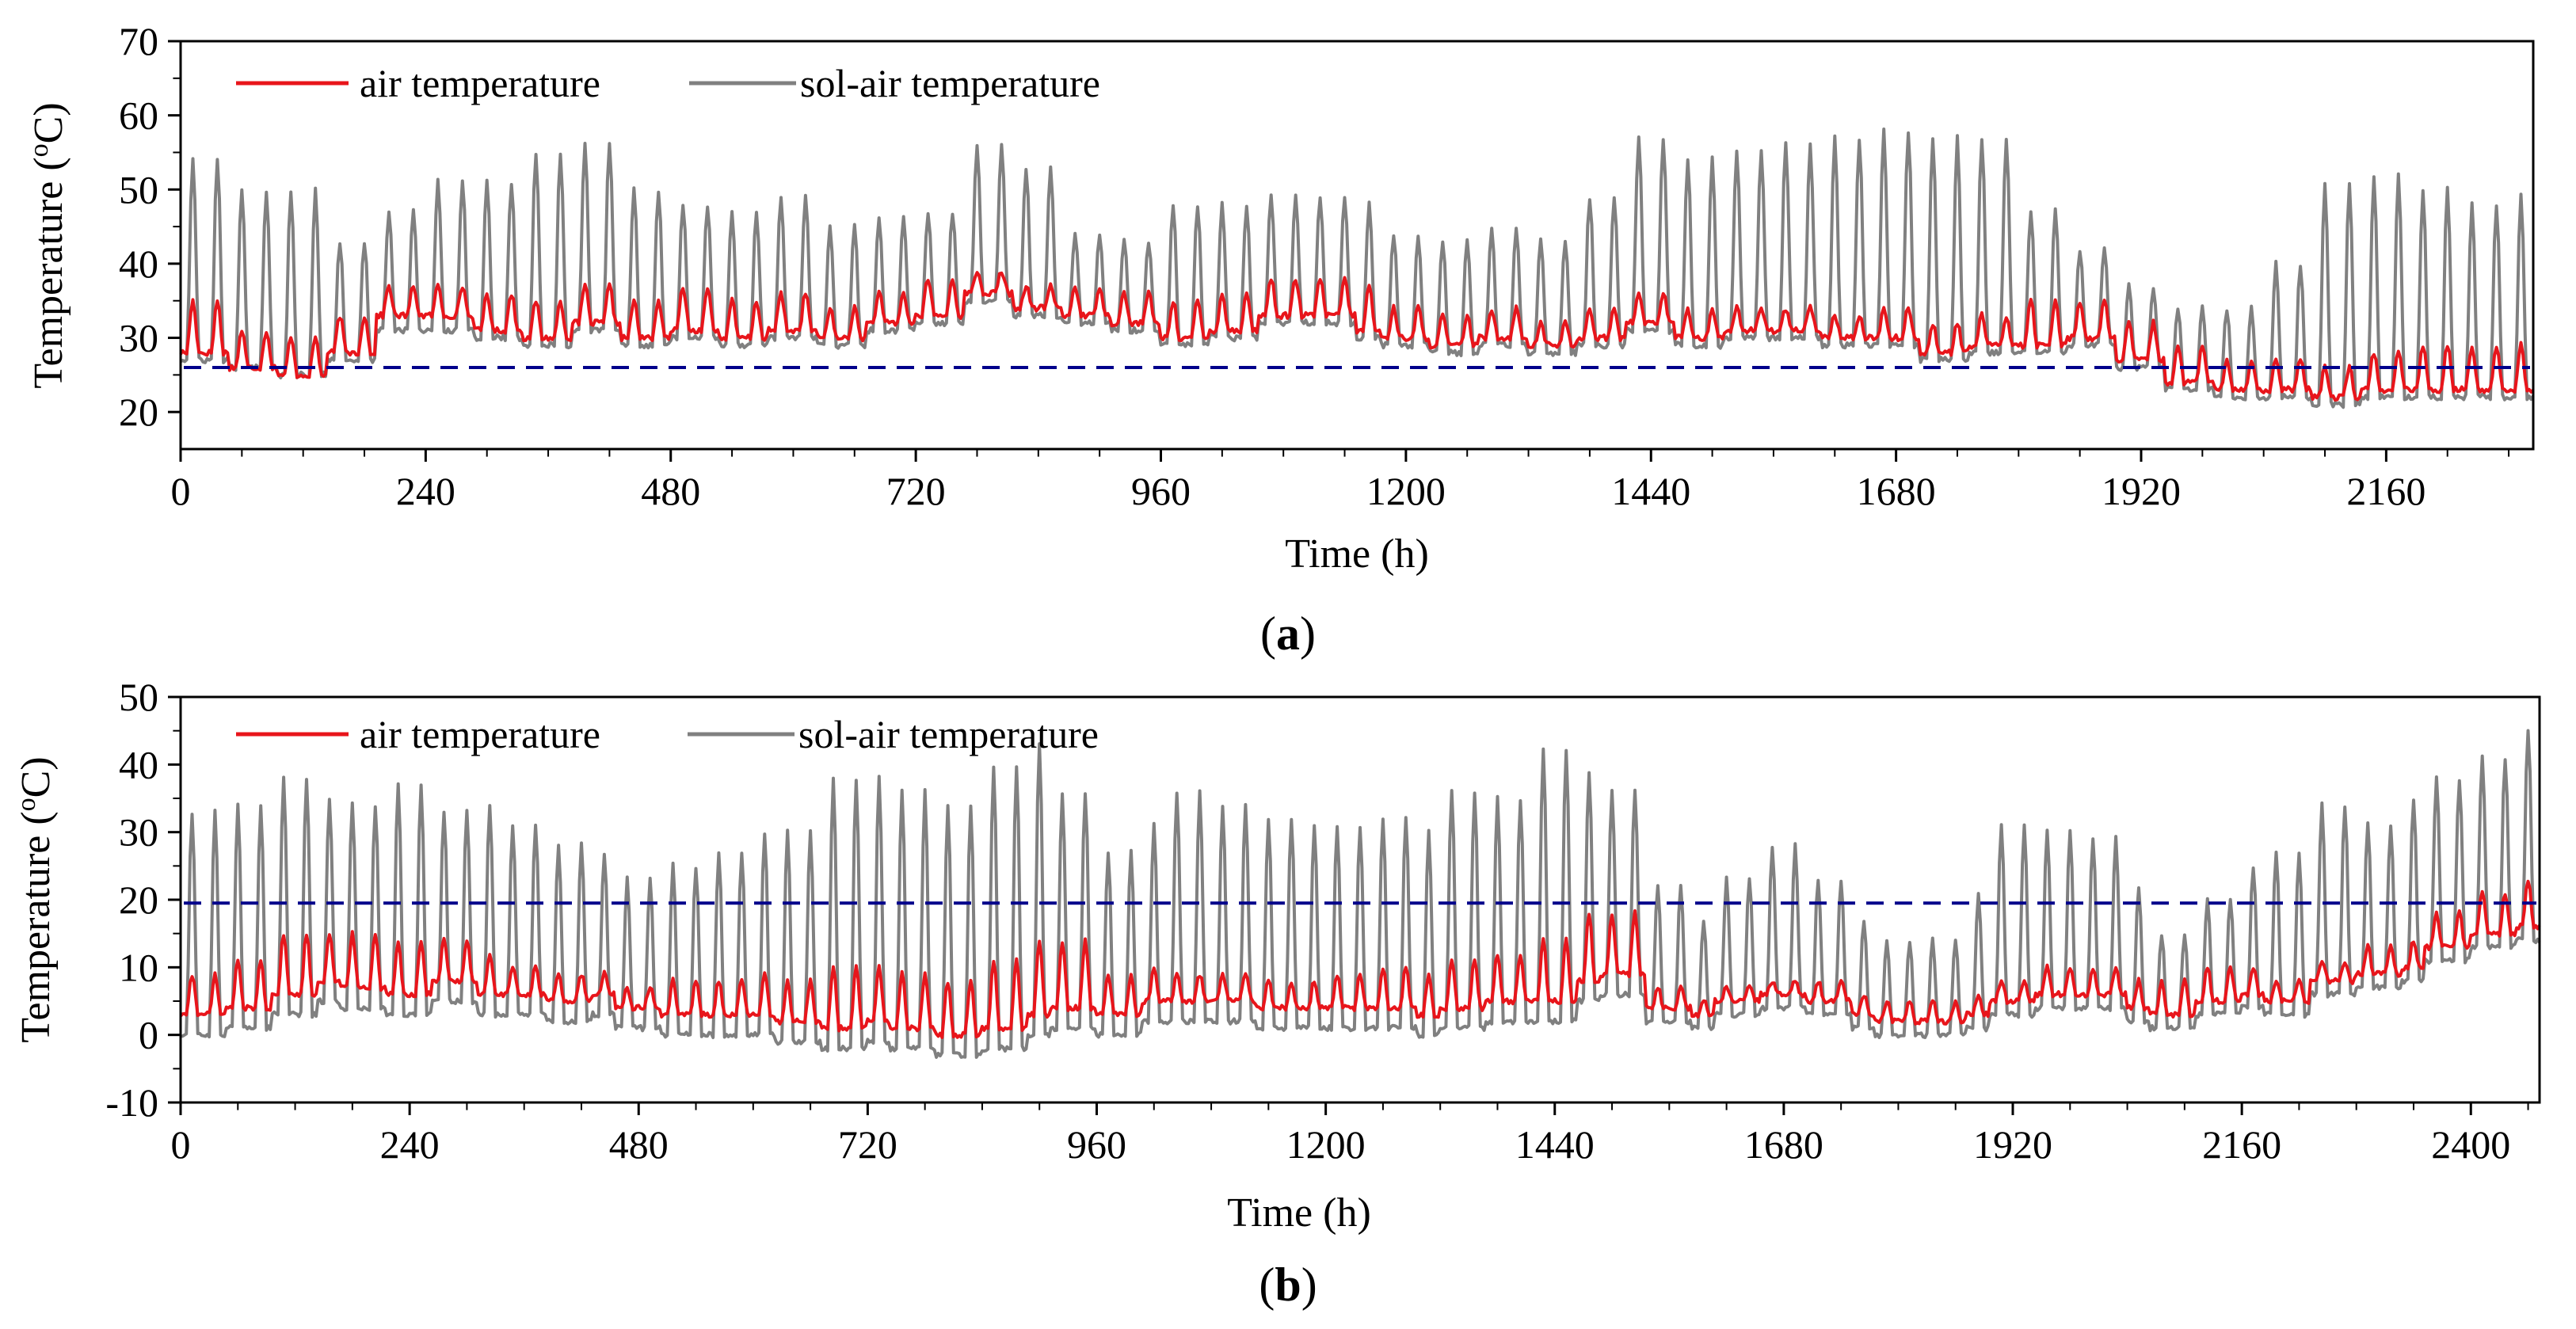 The image size is (2576, 1329). Describe the element at coordinates (131, 1102) in the screenshot. I see `y-tick-label: -10` at that location.